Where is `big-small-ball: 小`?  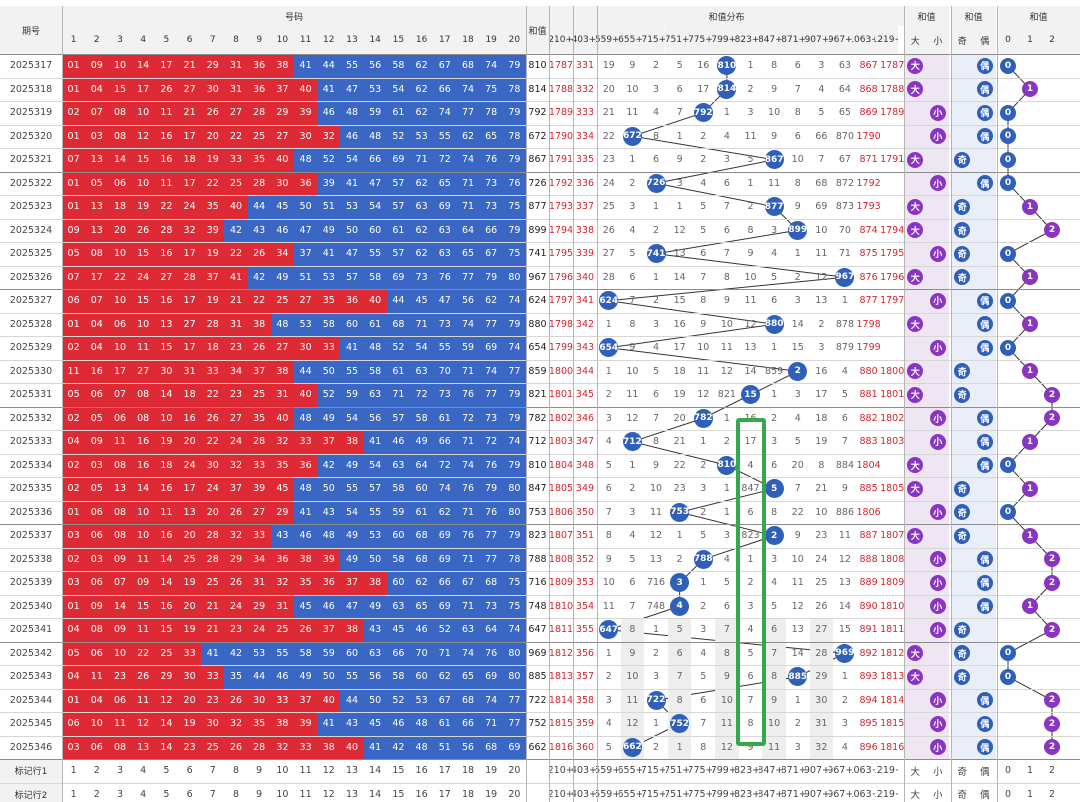 big-small-ball: 小 is located at coordinates (937, 300).